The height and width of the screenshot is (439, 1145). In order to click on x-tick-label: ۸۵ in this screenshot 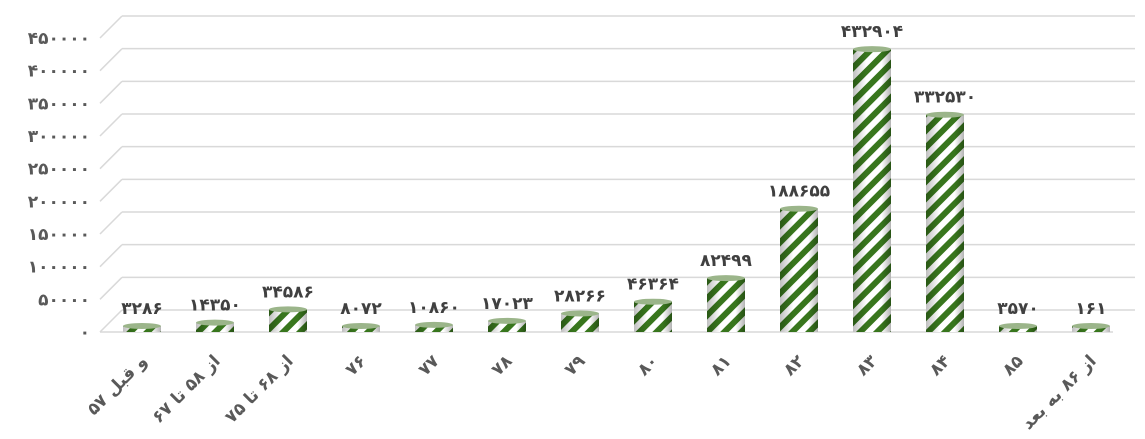, I will do `click(1013, 365)`.